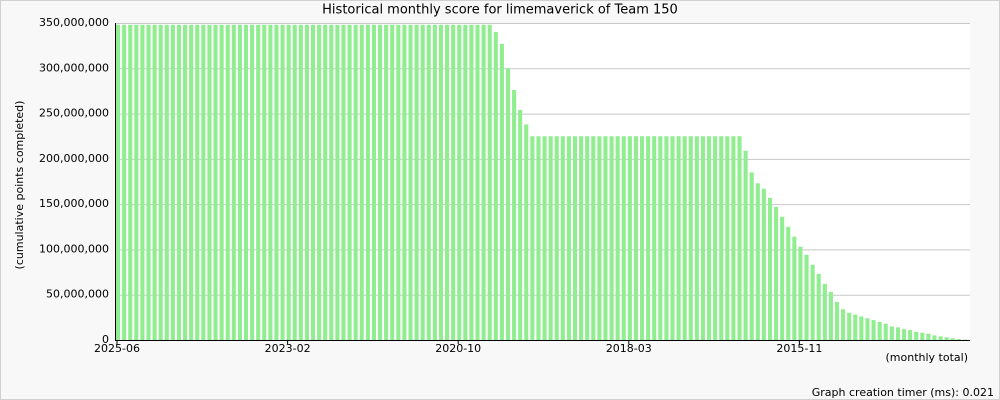 Image resolution: width=1000 pixels, height=400 pixels. What do you see at coordinates (288, 348) in the screenshot?
I see `x-tick-label: 2023-02` at bounding box center [288, 348].